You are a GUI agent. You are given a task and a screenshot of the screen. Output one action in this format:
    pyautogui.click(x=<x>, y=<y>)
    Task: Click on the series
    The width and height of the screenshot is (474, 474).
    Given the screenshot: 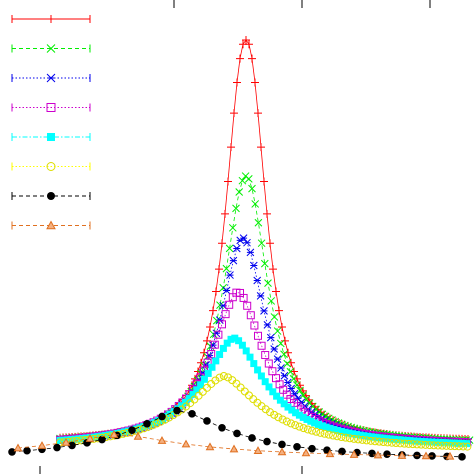 What is the action you would take?
    pyautogui.click(x=234, y=445)
    